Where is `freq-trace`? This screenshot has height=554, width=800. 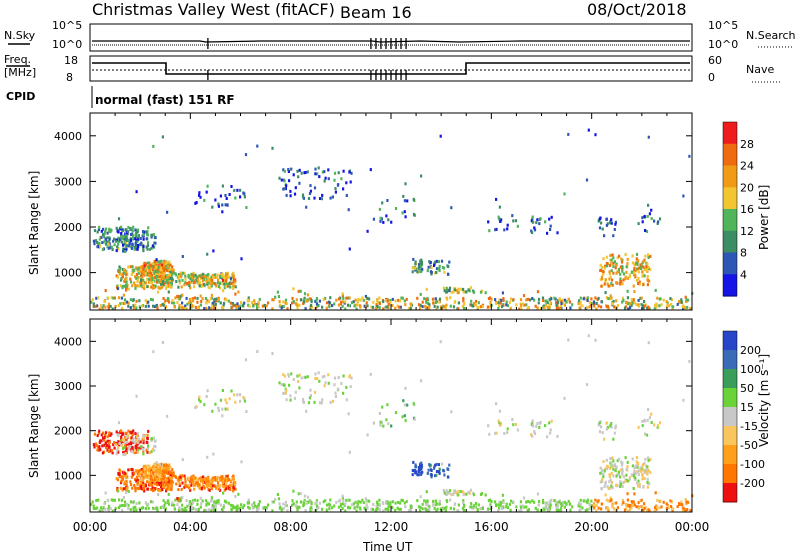
freq-trace is located at coordinates (391, 68).